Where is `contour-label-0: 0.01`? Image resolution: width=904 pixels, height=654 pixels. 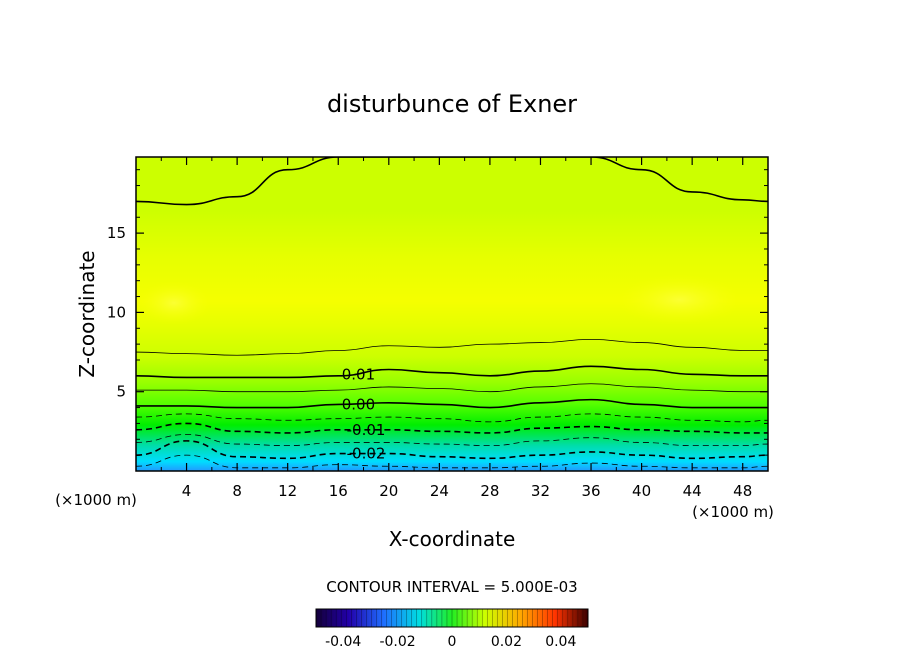 contour-label-0: 0.01 is located at coordinates (358, 374).